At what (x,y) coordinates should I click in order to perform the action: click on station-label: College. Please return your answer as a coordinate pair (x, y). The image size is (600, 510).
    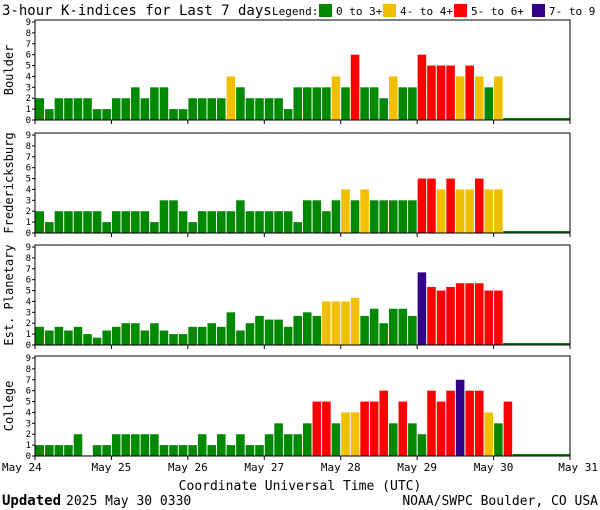
    Looking at the image, I should click on (9, 406).